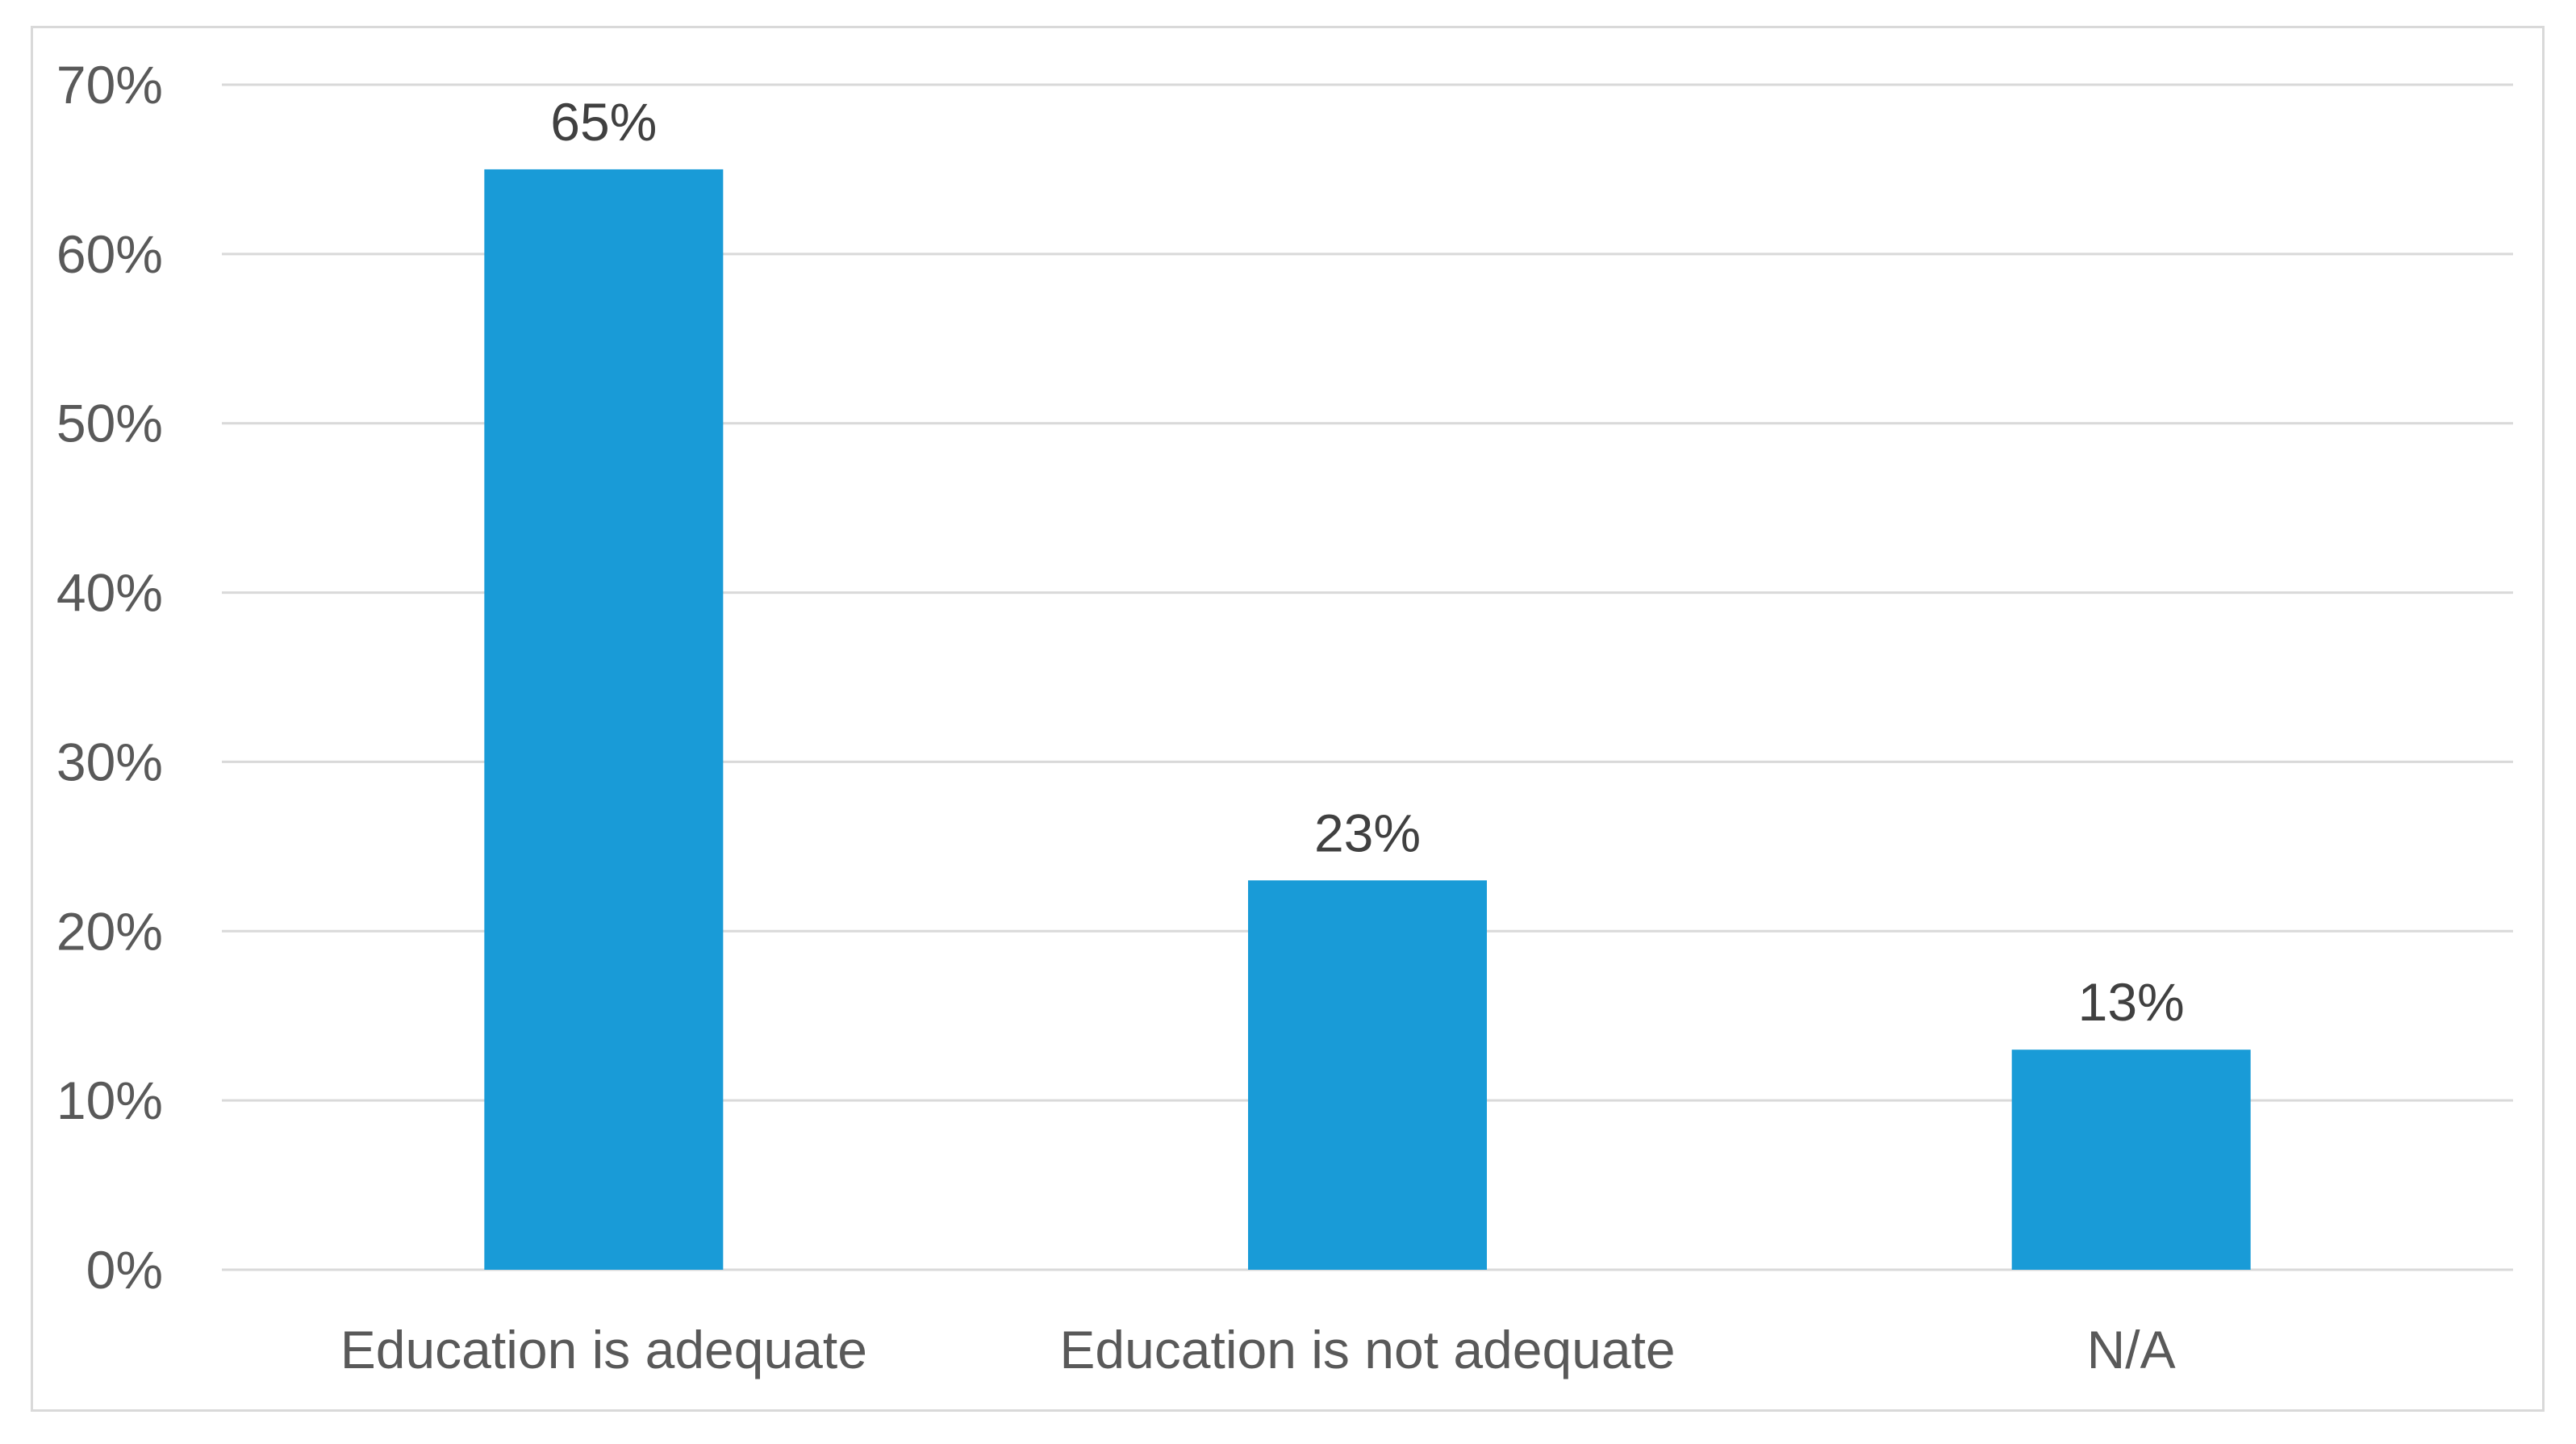  Describe the element at coordinates (1367, 833) in the screenshot. I see `data-label: 23%` at that location.